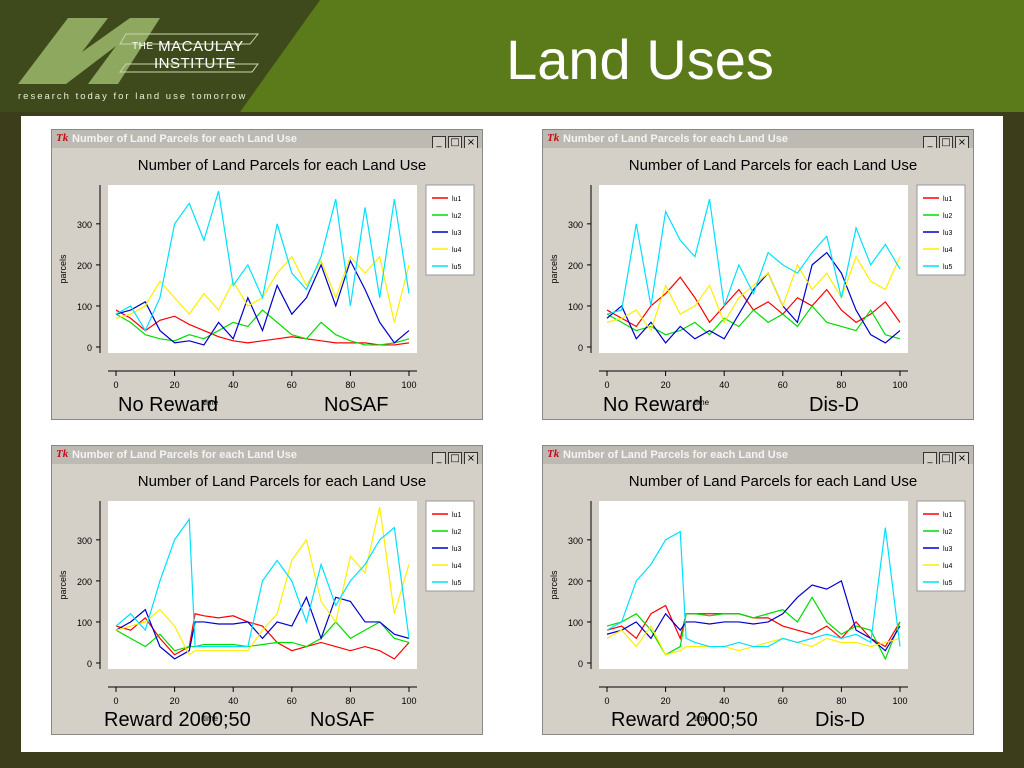 Image resolution: width=1024 pixels, height=768 pixels. I want to click on series-line-lu2, so click(262, 327).